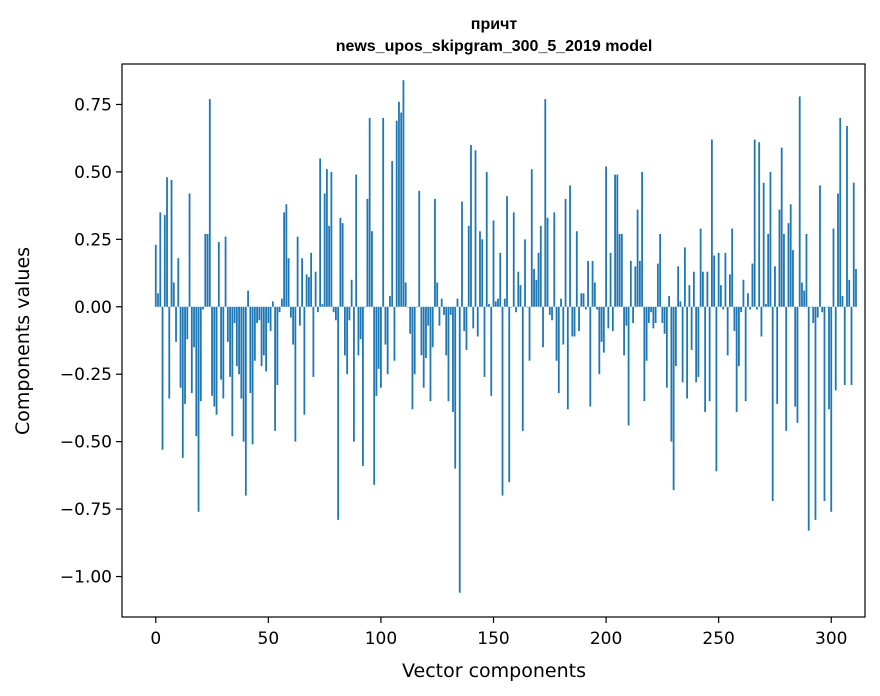 Image resolution: width=880 pixels, height=696 pixels. What do you see at coordinates (269, 639) in the screenshot?
I see `x-tick-label: 50` at bounding box center [269, 639].